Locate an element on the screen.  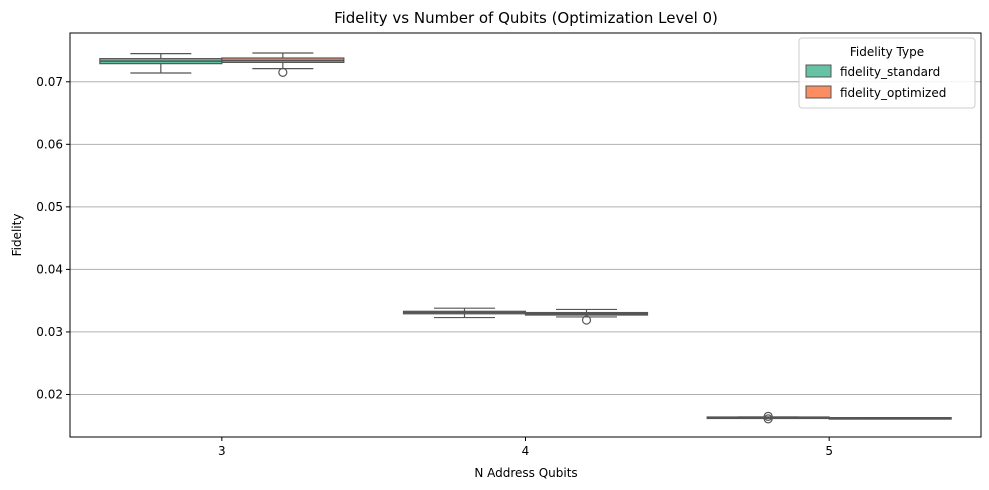
y-axis-label: Fidelity is located at coordinates (17, 235).